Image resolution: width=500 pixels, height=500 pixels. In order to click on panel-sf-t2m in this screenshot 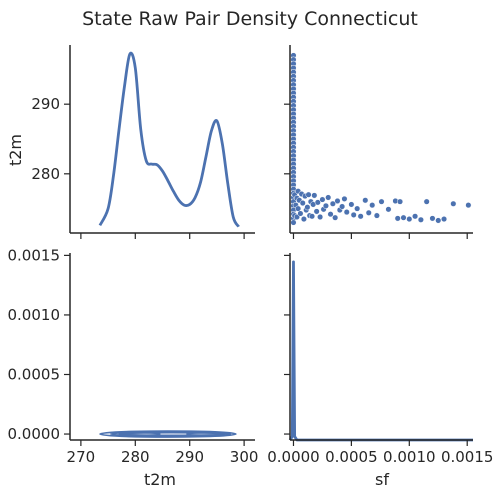, I will do `click(378, 142)`.